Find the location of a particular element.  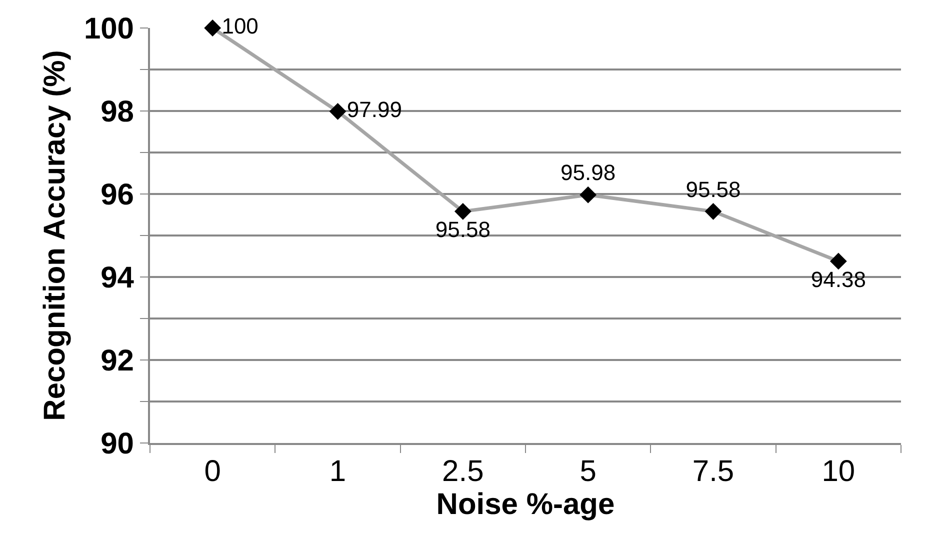

y-tick-label: 92 is located at coordinates (117, 361).